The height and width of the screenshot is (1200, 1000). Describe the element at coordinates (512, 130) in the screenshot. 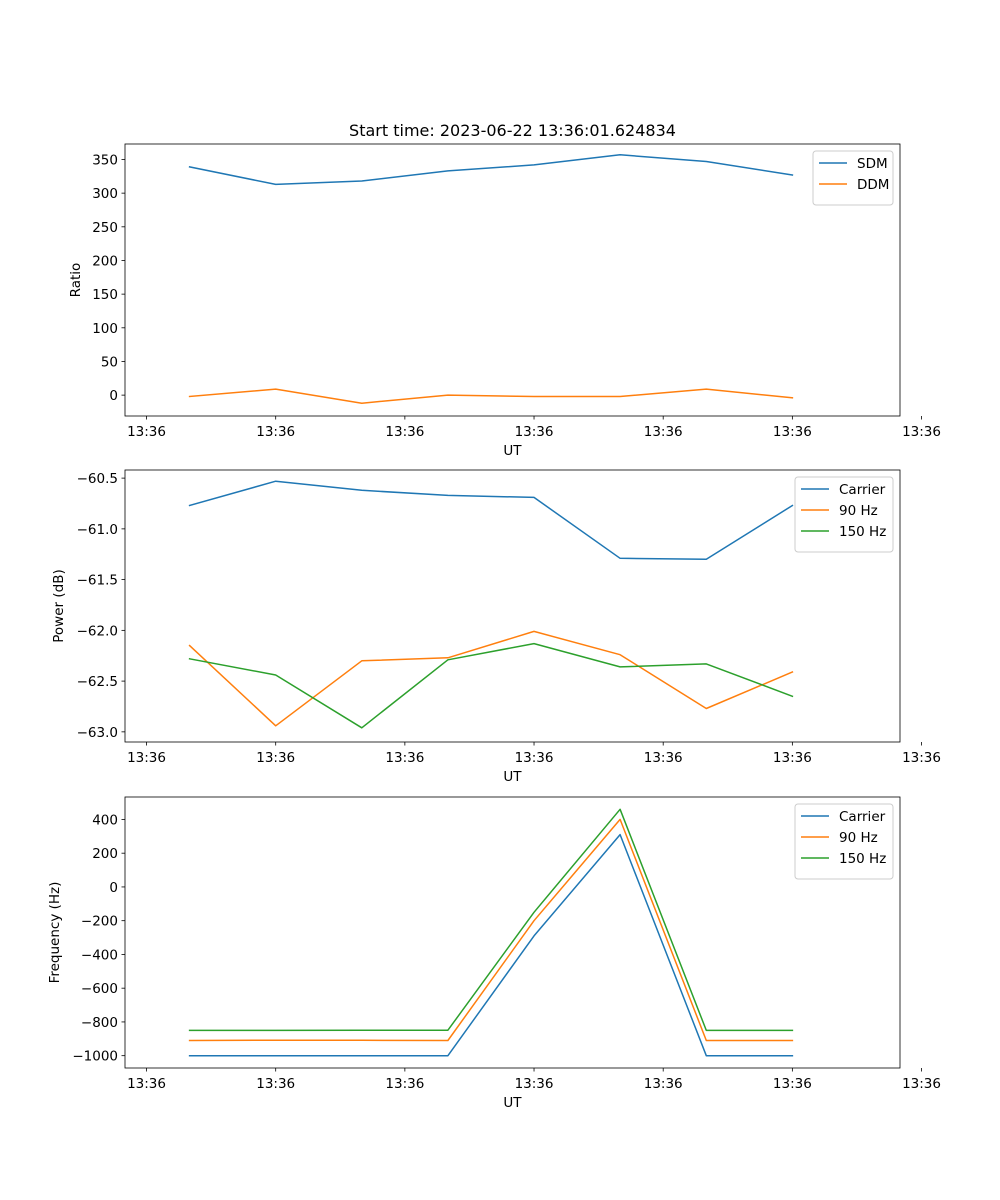

I see `figure-title: Start time: 2023-06-22 13:36:01.624834` at that location.